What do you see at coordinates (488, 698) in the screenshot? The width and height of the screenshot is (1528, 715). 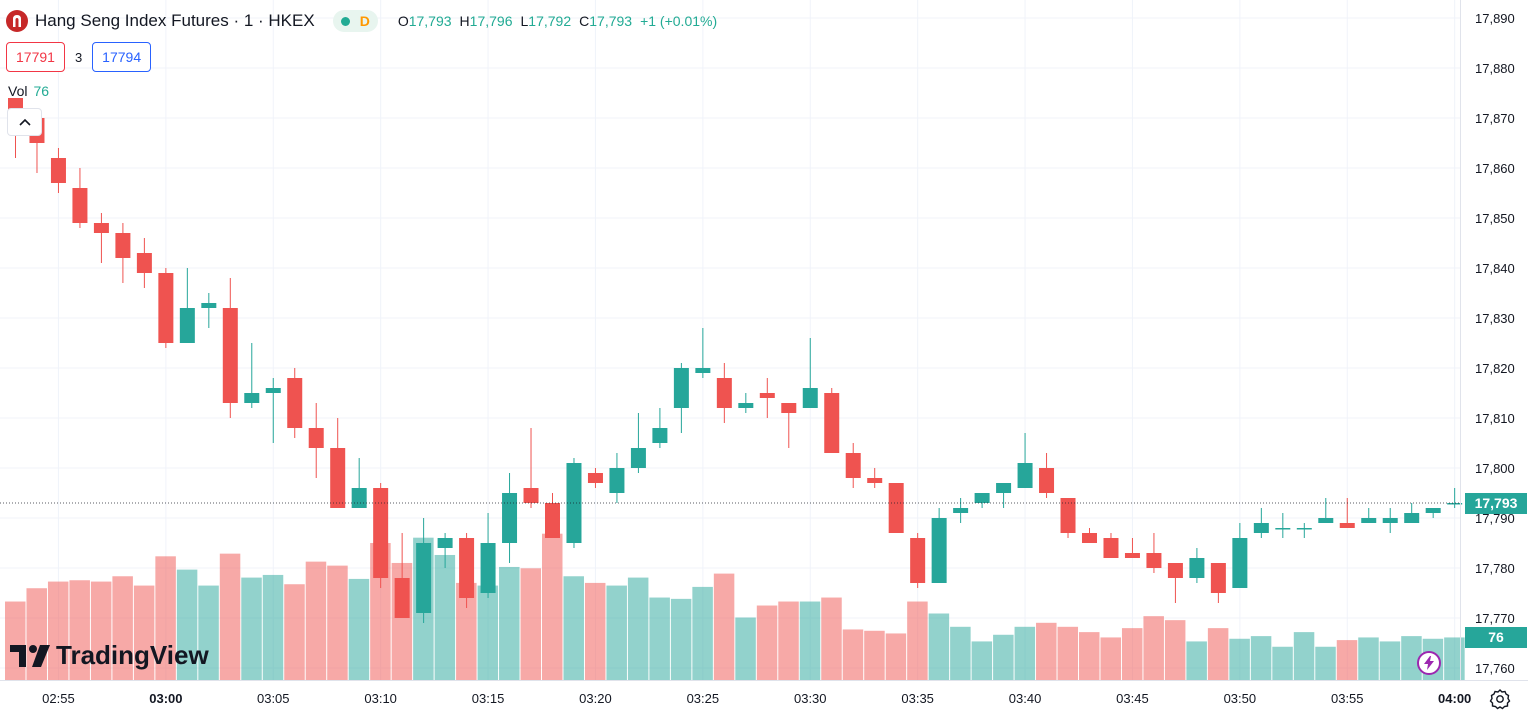 I see `time-tick-label: 03:15` at bounding box center [488, 698].